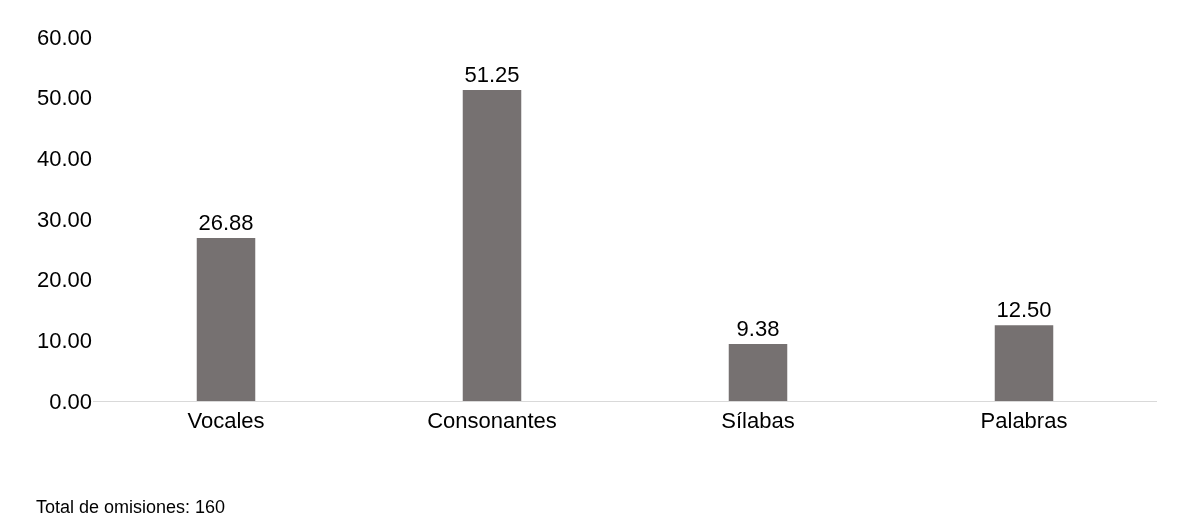  What do you see at coordinates (64, 280) in the screenshot?
I see `y-tick-label: 20.00` at bounding box center [64, 280].